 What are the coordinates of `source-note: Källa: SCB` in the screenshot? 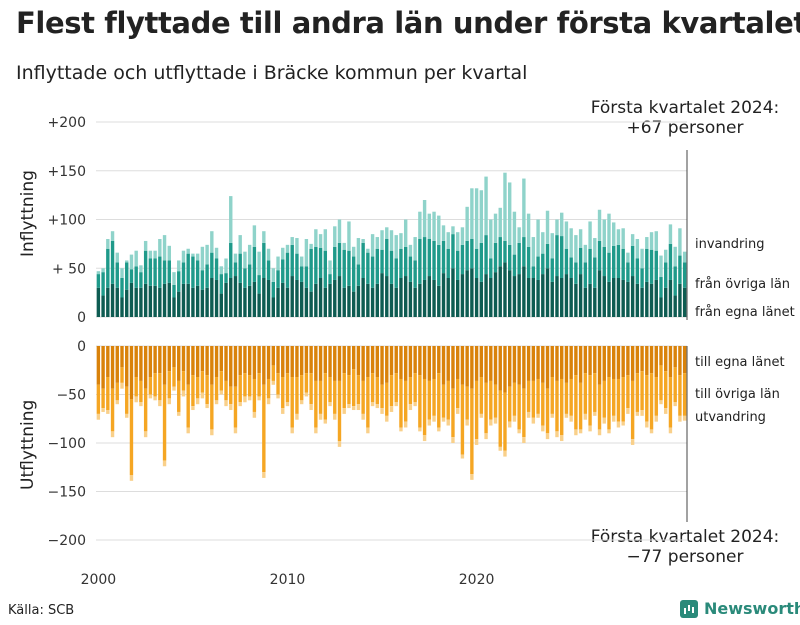 It's located at (41, 610).